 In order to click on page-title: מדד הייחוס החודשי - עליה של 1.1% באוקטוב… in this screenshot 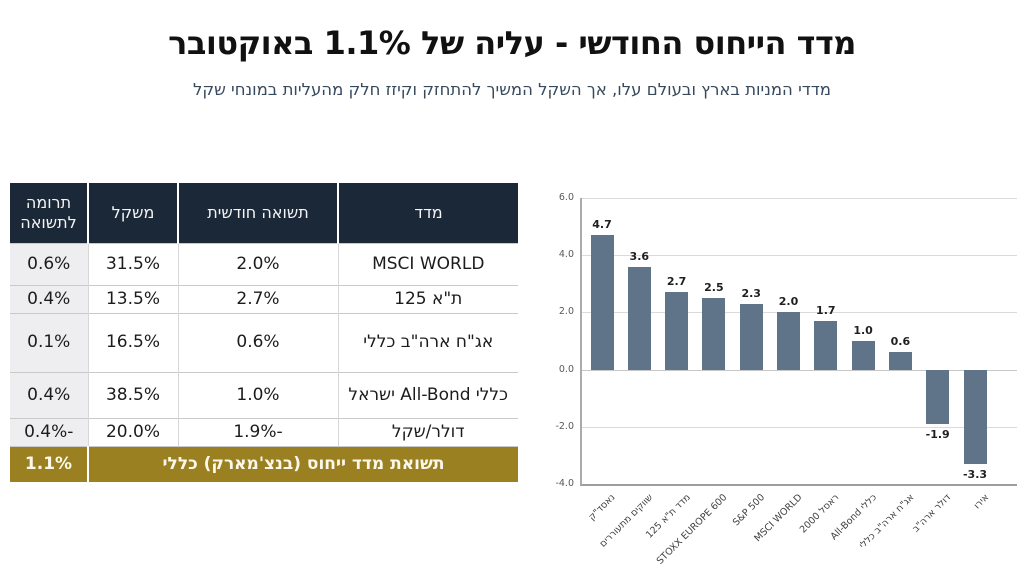, I will do `click(512, 43)`.